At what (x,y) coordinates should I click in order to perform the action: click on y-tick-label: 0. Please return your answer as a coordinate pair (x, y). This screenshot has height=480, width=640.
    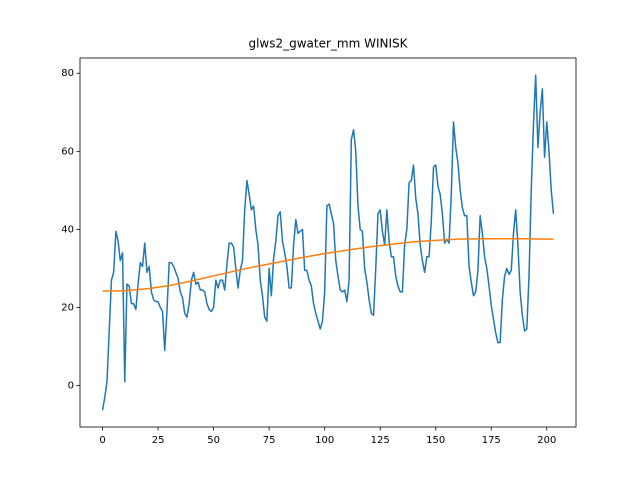
    Looking at the image, I should click on (71, 386).